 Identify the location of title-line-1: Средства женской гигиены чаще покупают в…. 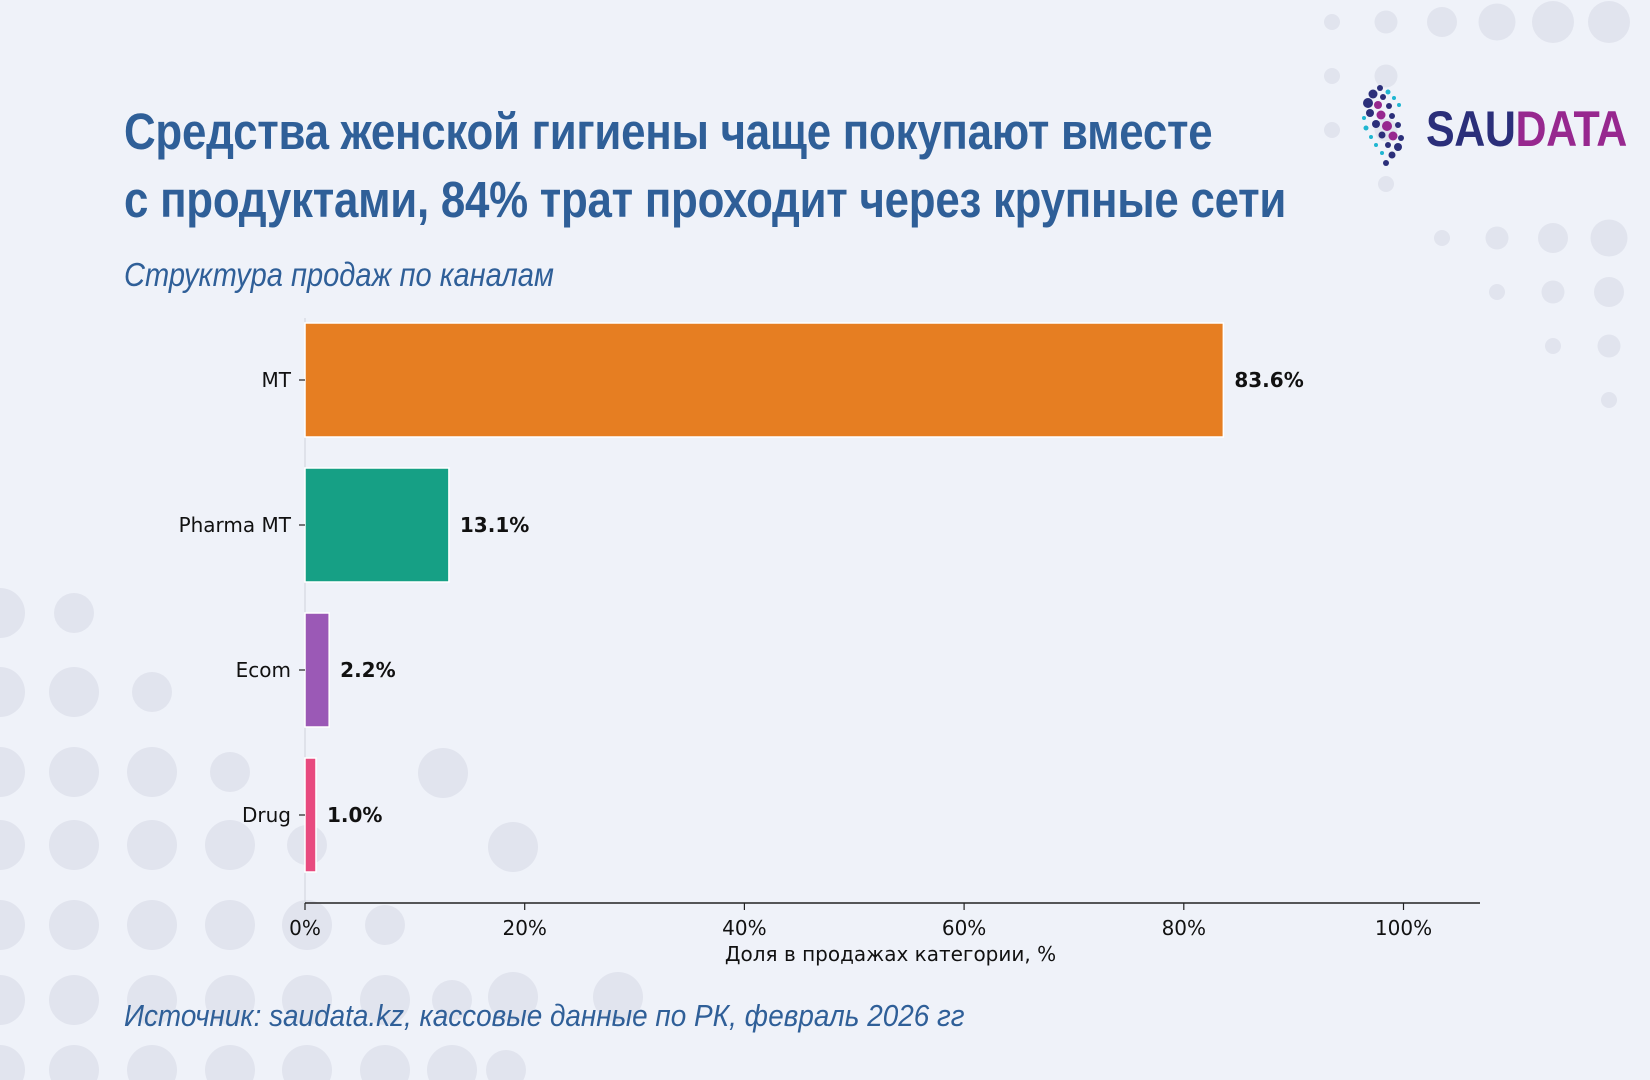
(668, 131).